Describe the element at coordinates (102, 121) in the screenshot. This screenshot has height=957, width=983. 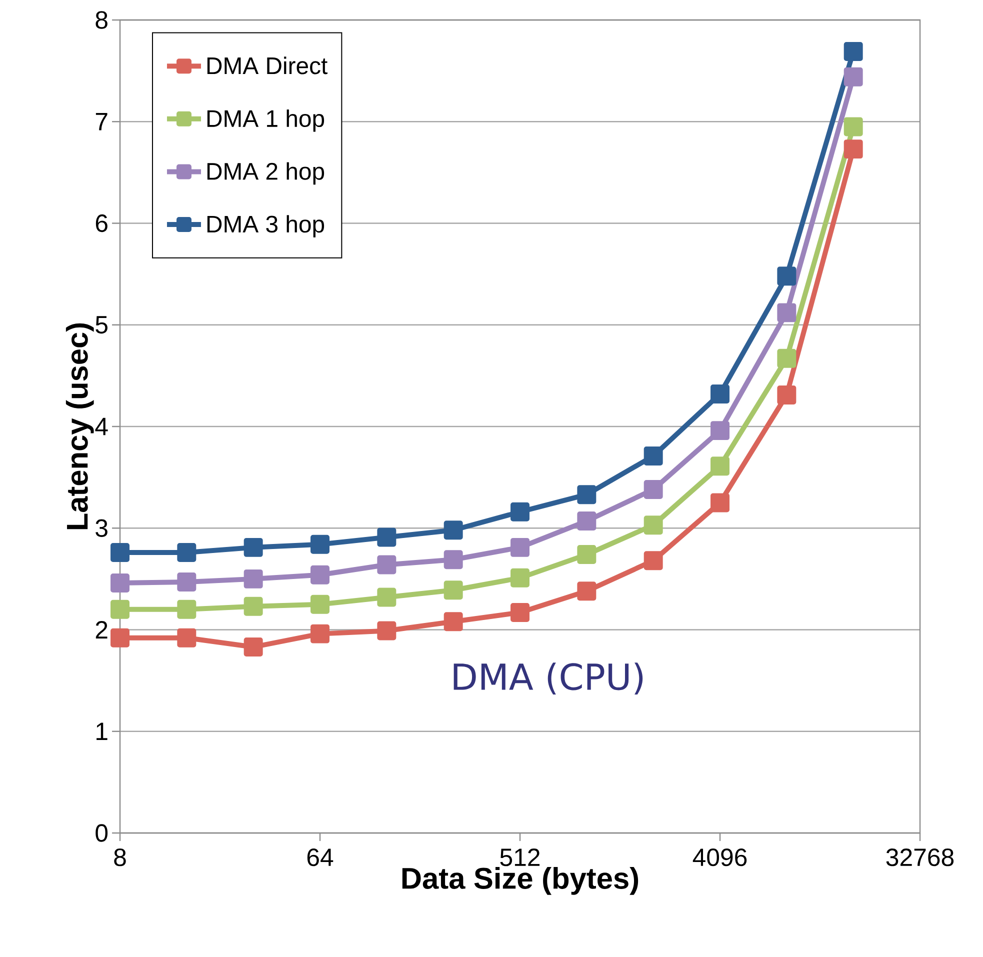
I see `y-tick-label: 7` at that location.